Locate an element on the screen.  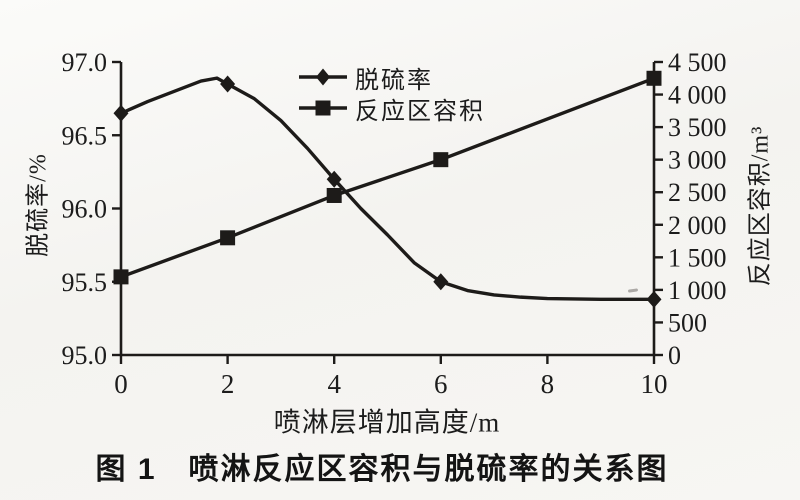
y-left-tick-label: 96.0 is located at coordinates (85, 209).